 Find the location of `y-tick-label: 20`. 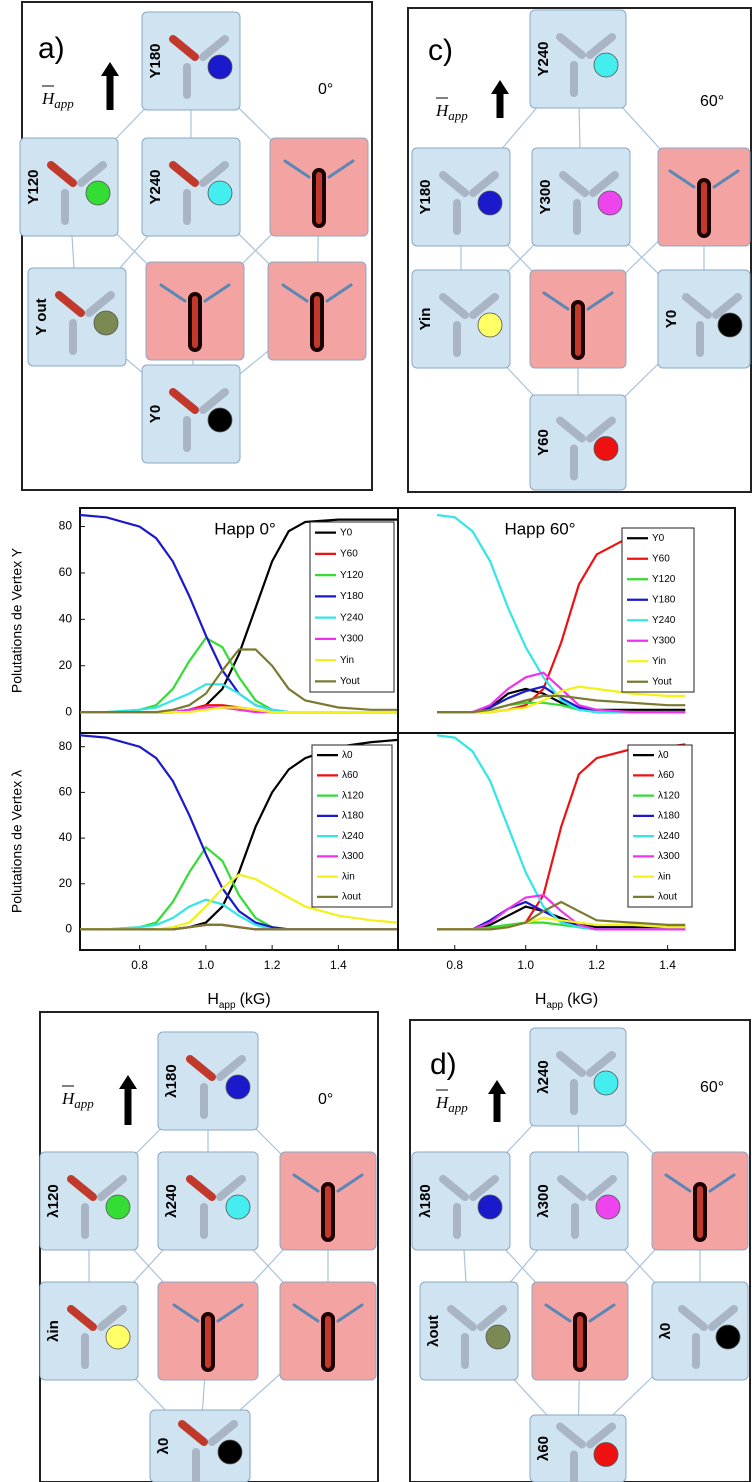

y-tick-label: 20 is located at coordinates (66, 883).